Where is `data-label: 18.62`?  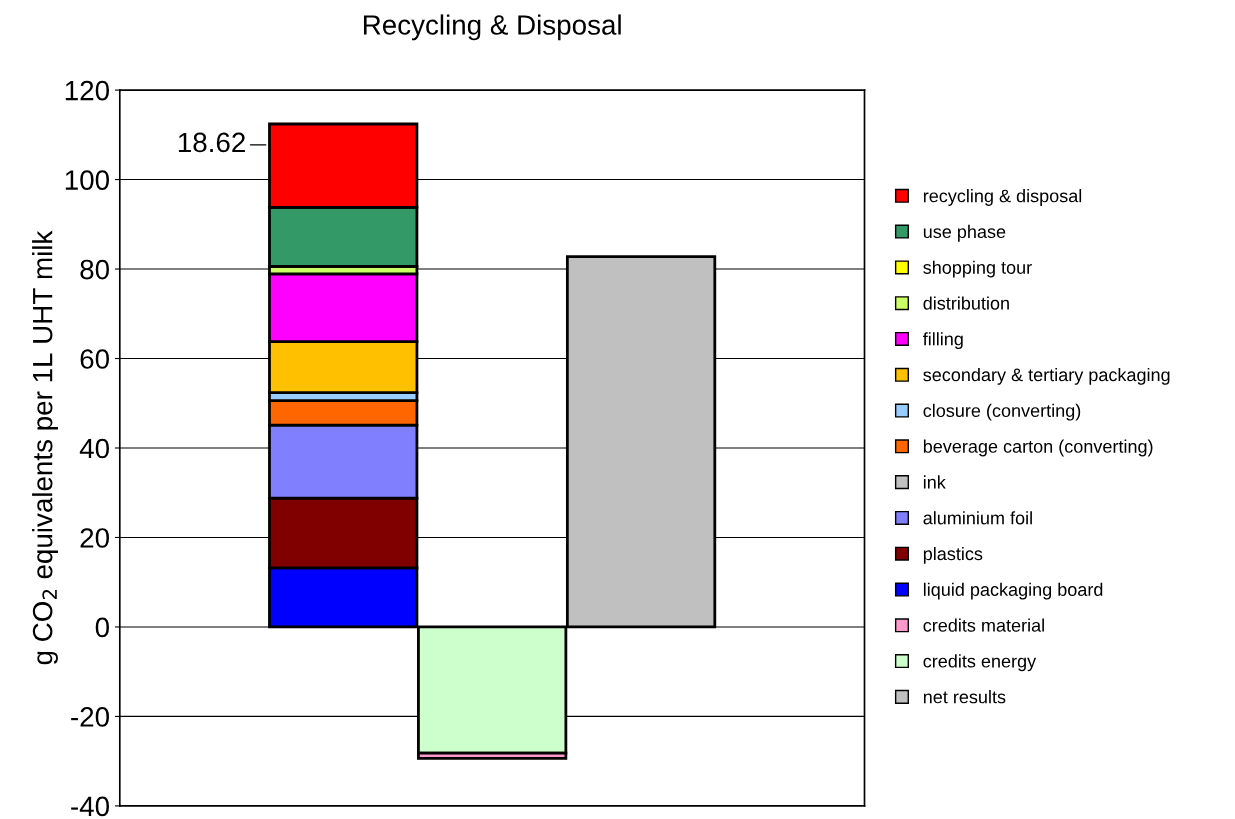
data-label: 18.62 is located at coordinates (211, 142).